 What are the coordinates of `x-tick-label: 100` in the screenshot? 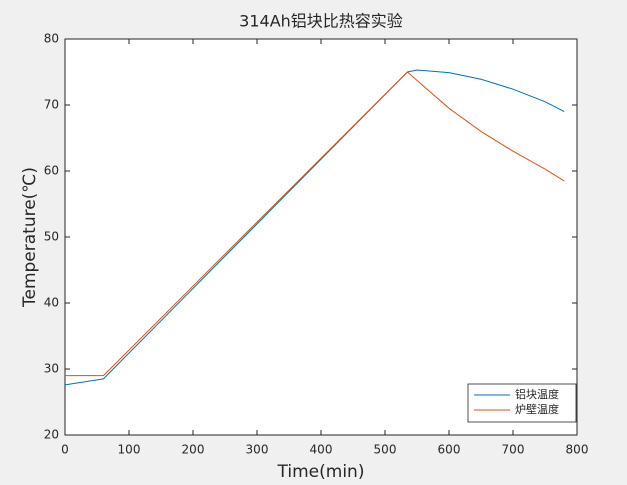 It's located at (129, 450).